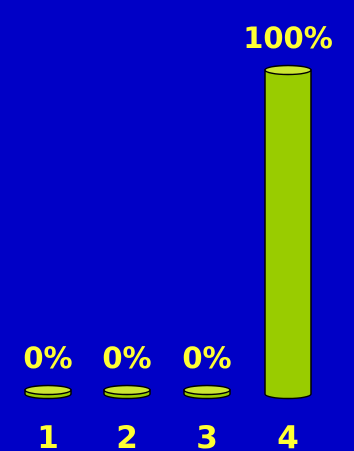 This screenshot has height=451, width=354. Describe the element at coordinates (48, 435) in the screenshot. I see `category-label-1: 1` at that location.